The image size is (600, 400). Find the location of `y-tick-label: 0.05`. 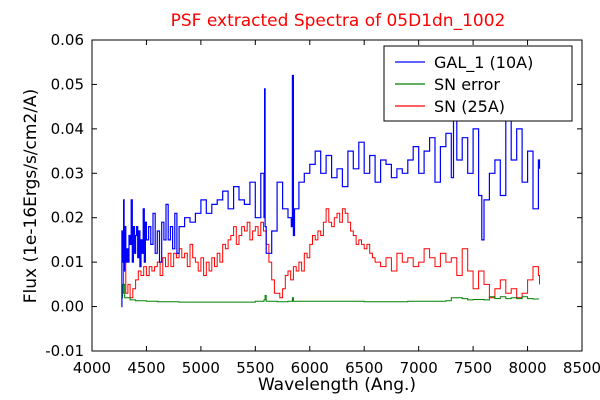

y-tick-label: 0.05 is located at coordinates (67, 84).